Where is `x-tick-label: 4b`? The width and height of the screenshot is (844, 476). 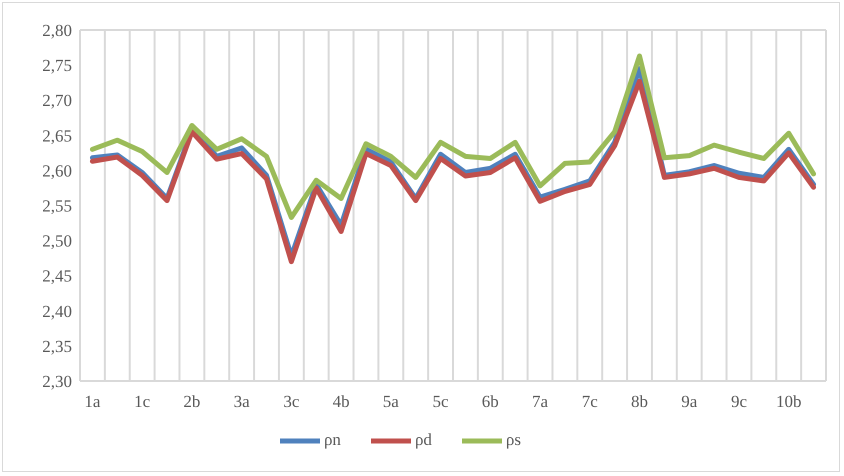
x-tick-label: 4b is located at coordinates (341, 402).